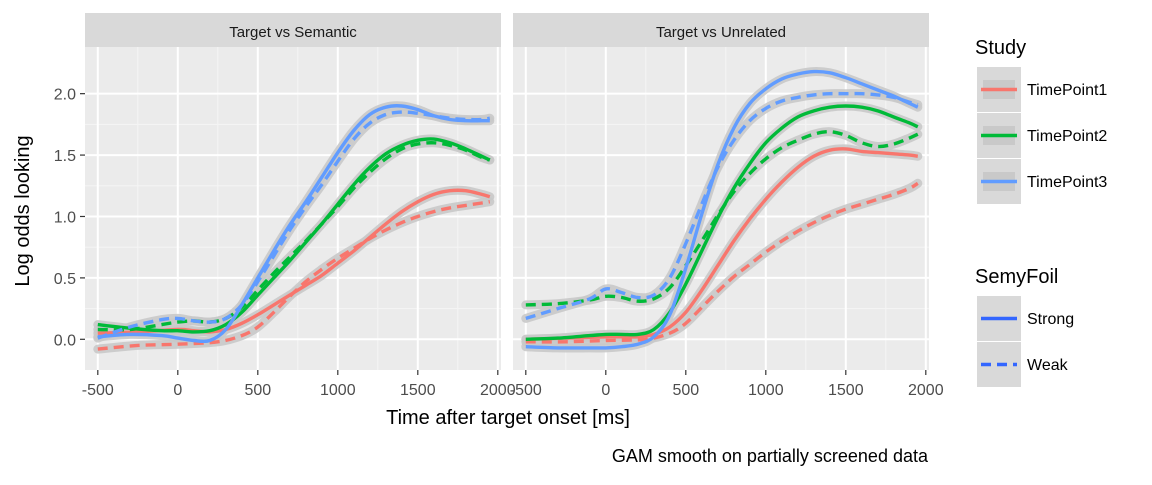 The width and height of the screenshot is (1152, 485). Describe the element at coordinates (65, 340) in the screenshot. I see `y-tick-label: 0.0` at that location.